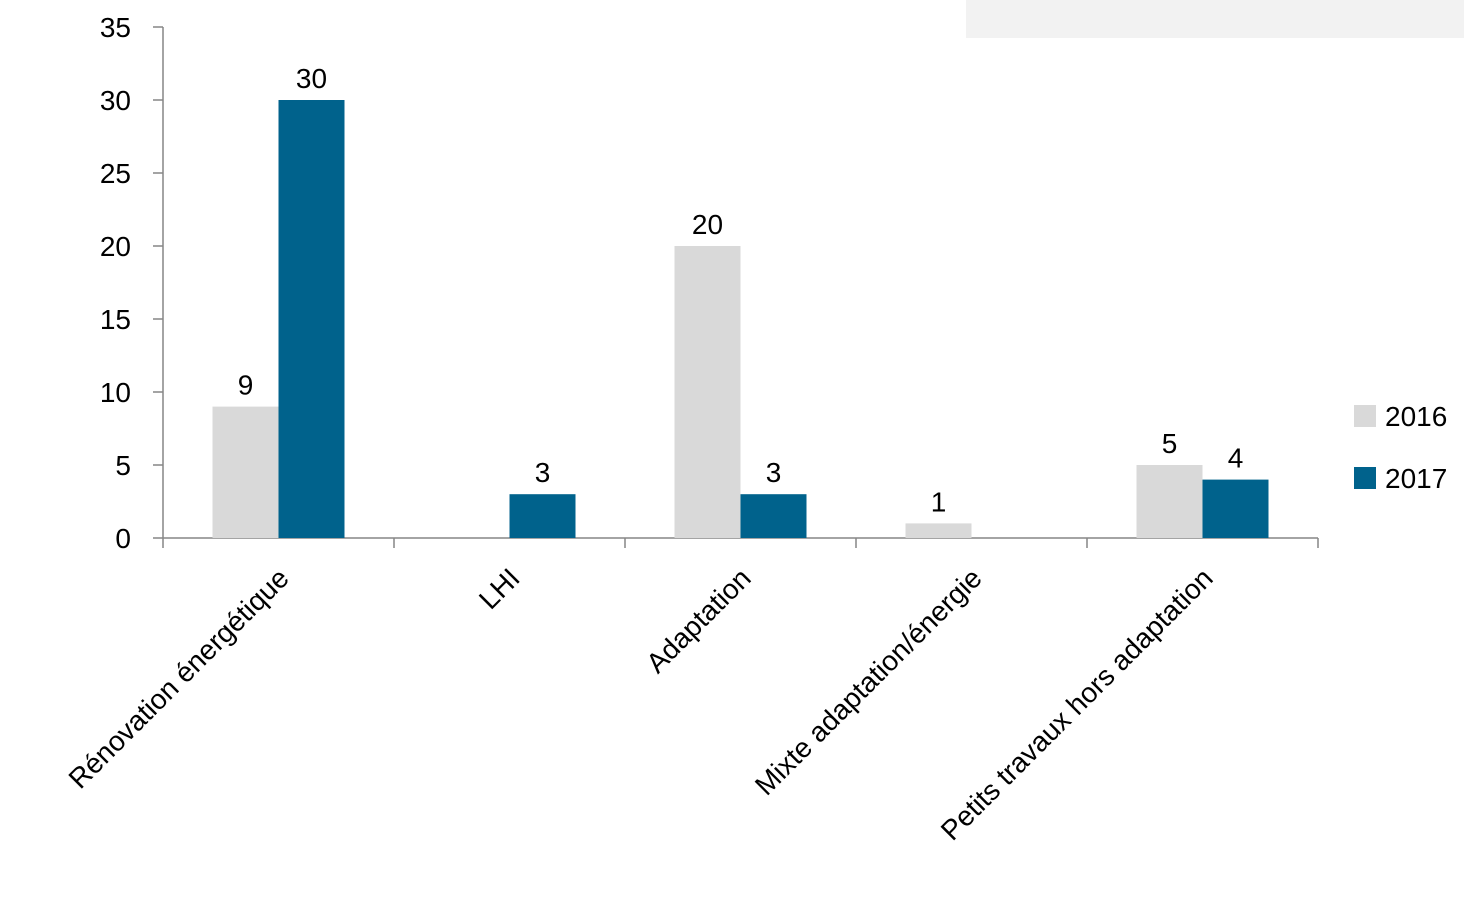  Describe the element at coordinates (698, 620) in the screenshot. I see `category-label: Adaptation` at that location.